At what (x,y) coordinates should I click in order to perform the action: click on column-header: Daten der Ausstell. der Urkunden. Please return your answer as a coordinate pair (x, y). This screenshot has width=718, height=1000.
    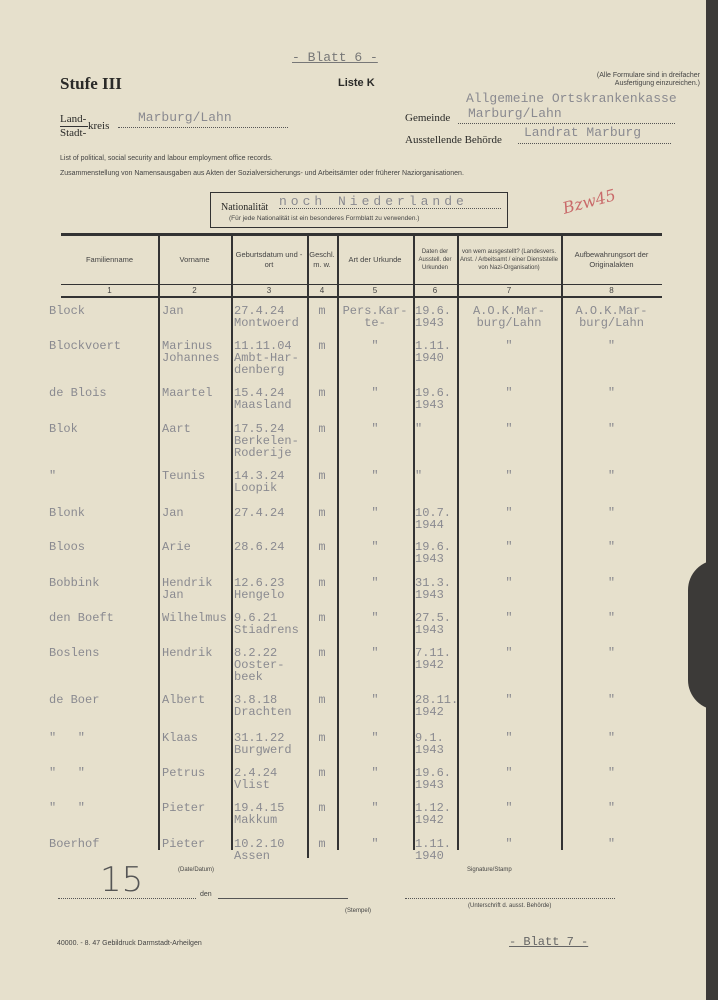
    Looking at the image, I should click on (435, 260).